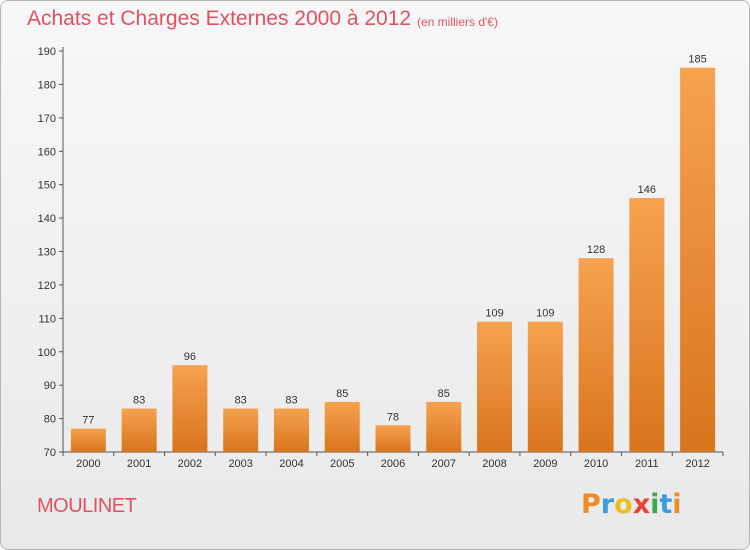 The height and width of the screenshot is (550, 750). Describe the element at coordinates (545, 464) in the screenshot. I see `x-tick-label: 2009` at that location.